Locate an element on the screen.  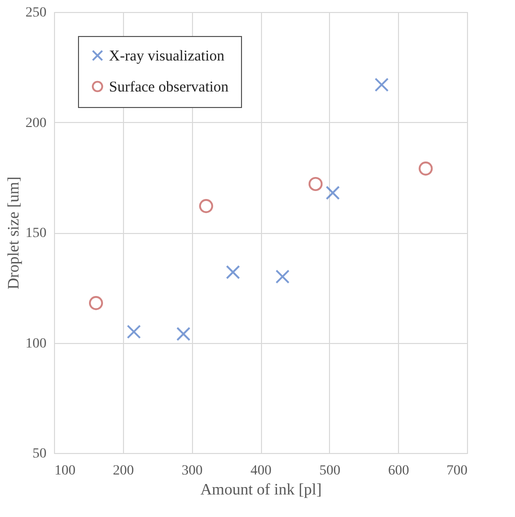
x-tick-label: 400 is located at coordinates (261, 471).